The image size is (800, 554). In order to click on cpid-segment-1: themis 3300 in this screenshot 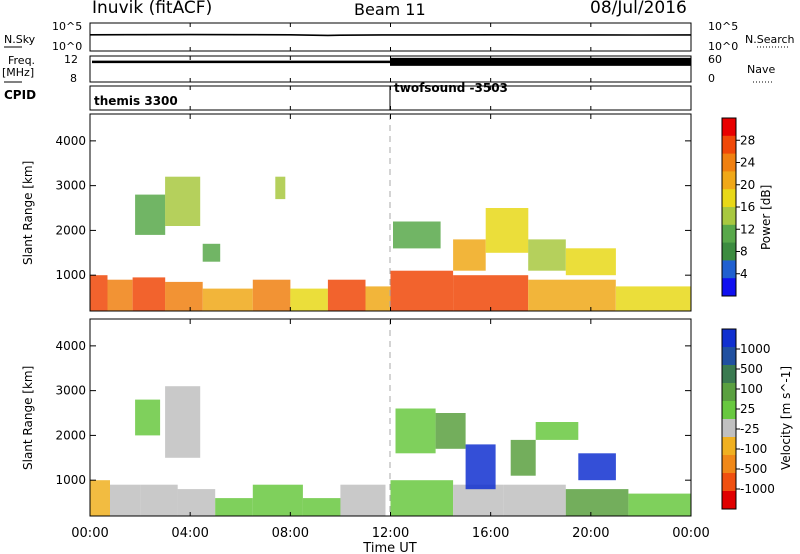, I will do `click(136, 101)`.